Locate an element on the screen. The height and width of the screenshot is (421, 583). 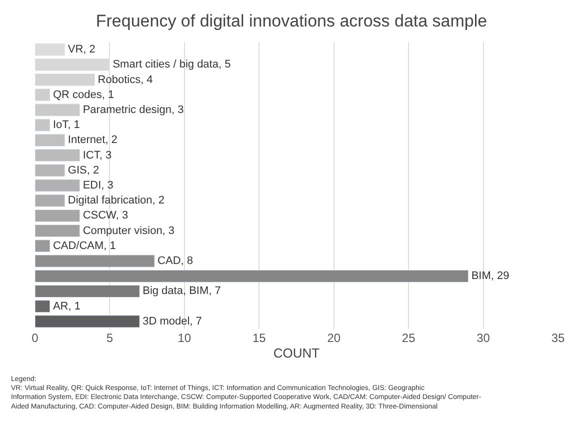
data-label: Big data, BIM, 7 is located at coordinates (181, 291).